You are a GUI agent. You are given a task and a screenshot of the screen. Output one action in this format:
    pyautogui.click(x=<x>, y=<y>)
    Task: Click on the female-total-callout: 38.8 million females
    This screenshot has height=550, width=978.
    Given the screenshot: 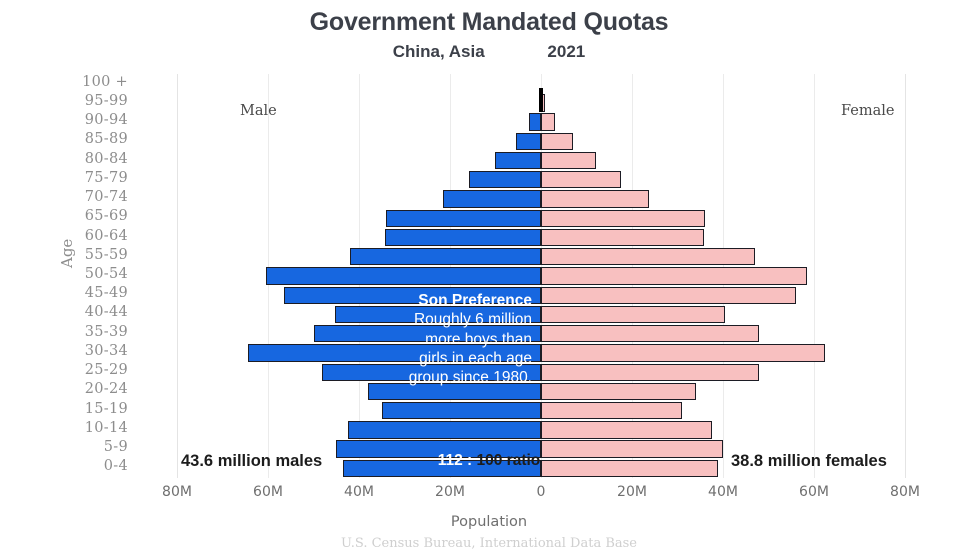 What is the action you would take?
    pyautogui.click(x=809, y=461)
    